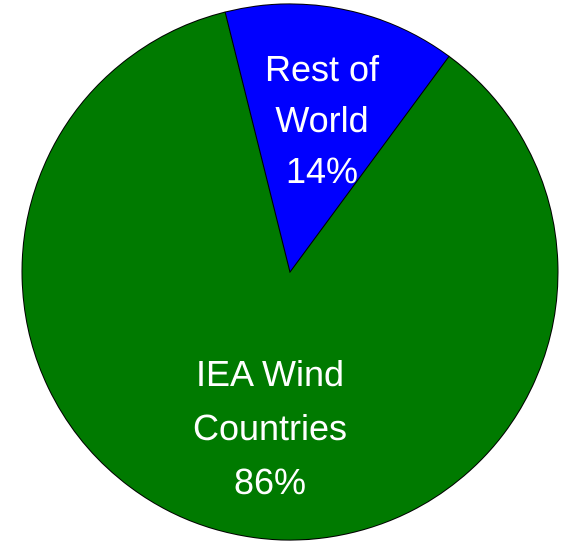 The image size is (568, 542). I want to click on label-iea-wind-countries: IEA Wind Countries 86%, so click(270, 427).